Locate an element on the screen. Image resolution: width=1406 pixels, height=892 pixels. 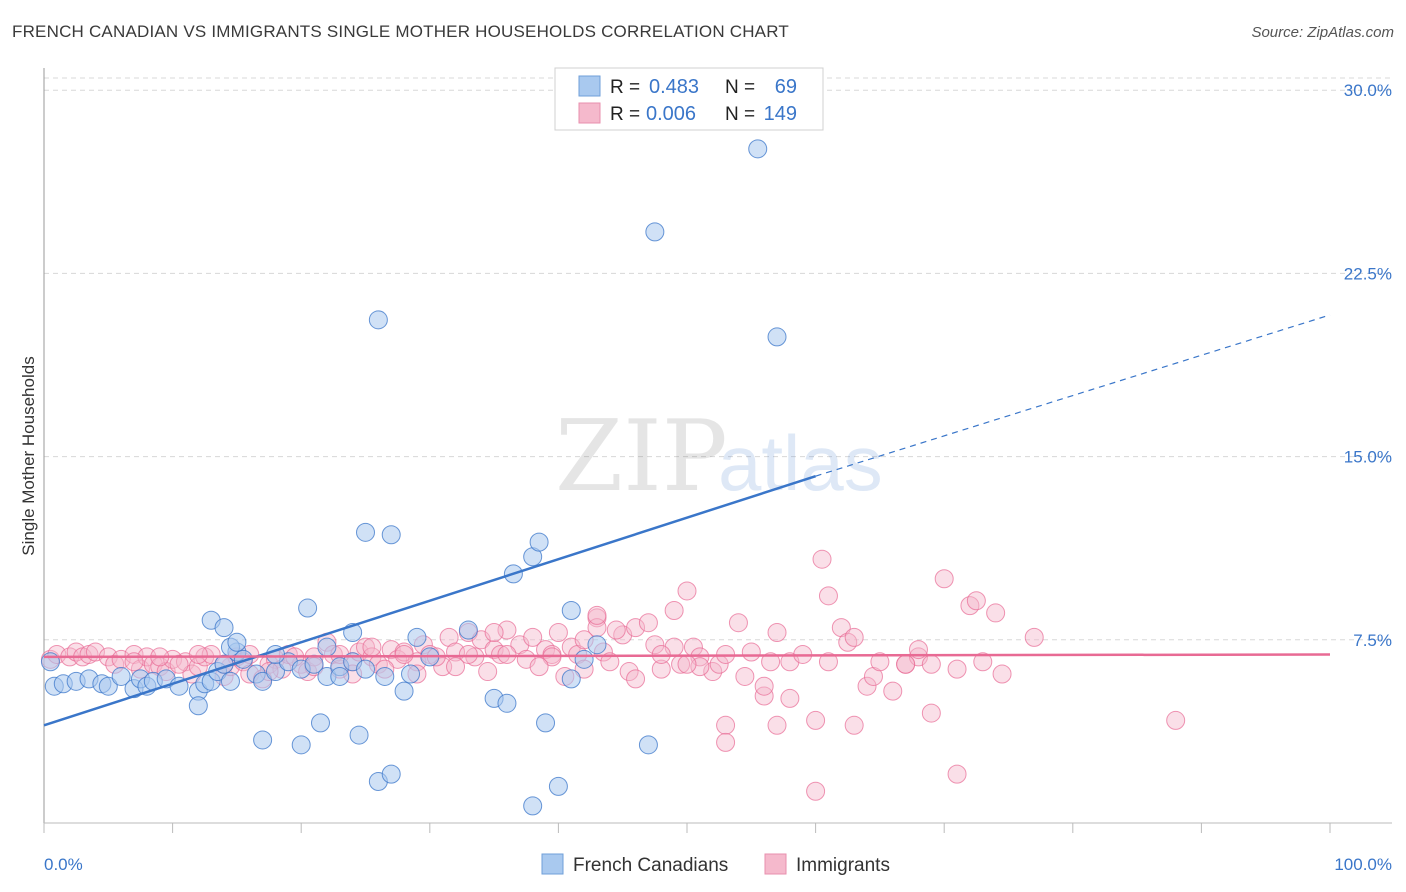
y-tick-label: 22.5% is located at coordinates (1368, 273).